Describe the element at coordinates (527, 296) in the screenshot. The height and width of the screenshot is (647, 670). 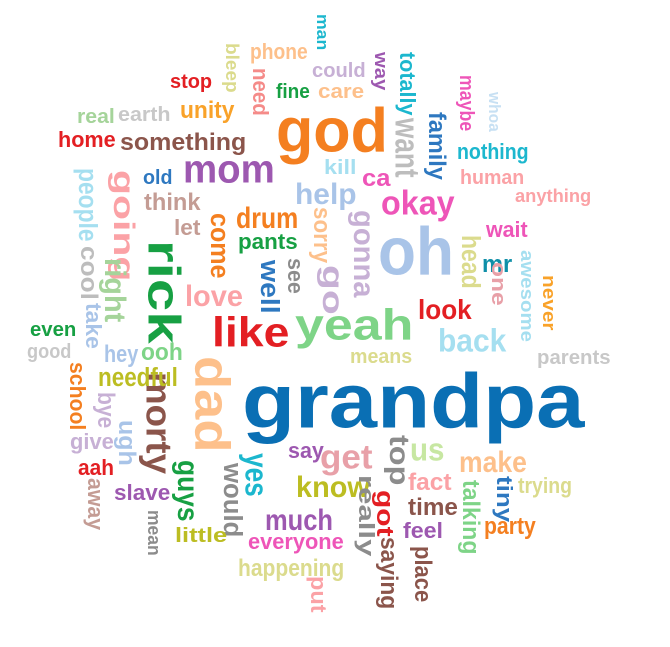
I see `word-awesome: awesome` at that location.